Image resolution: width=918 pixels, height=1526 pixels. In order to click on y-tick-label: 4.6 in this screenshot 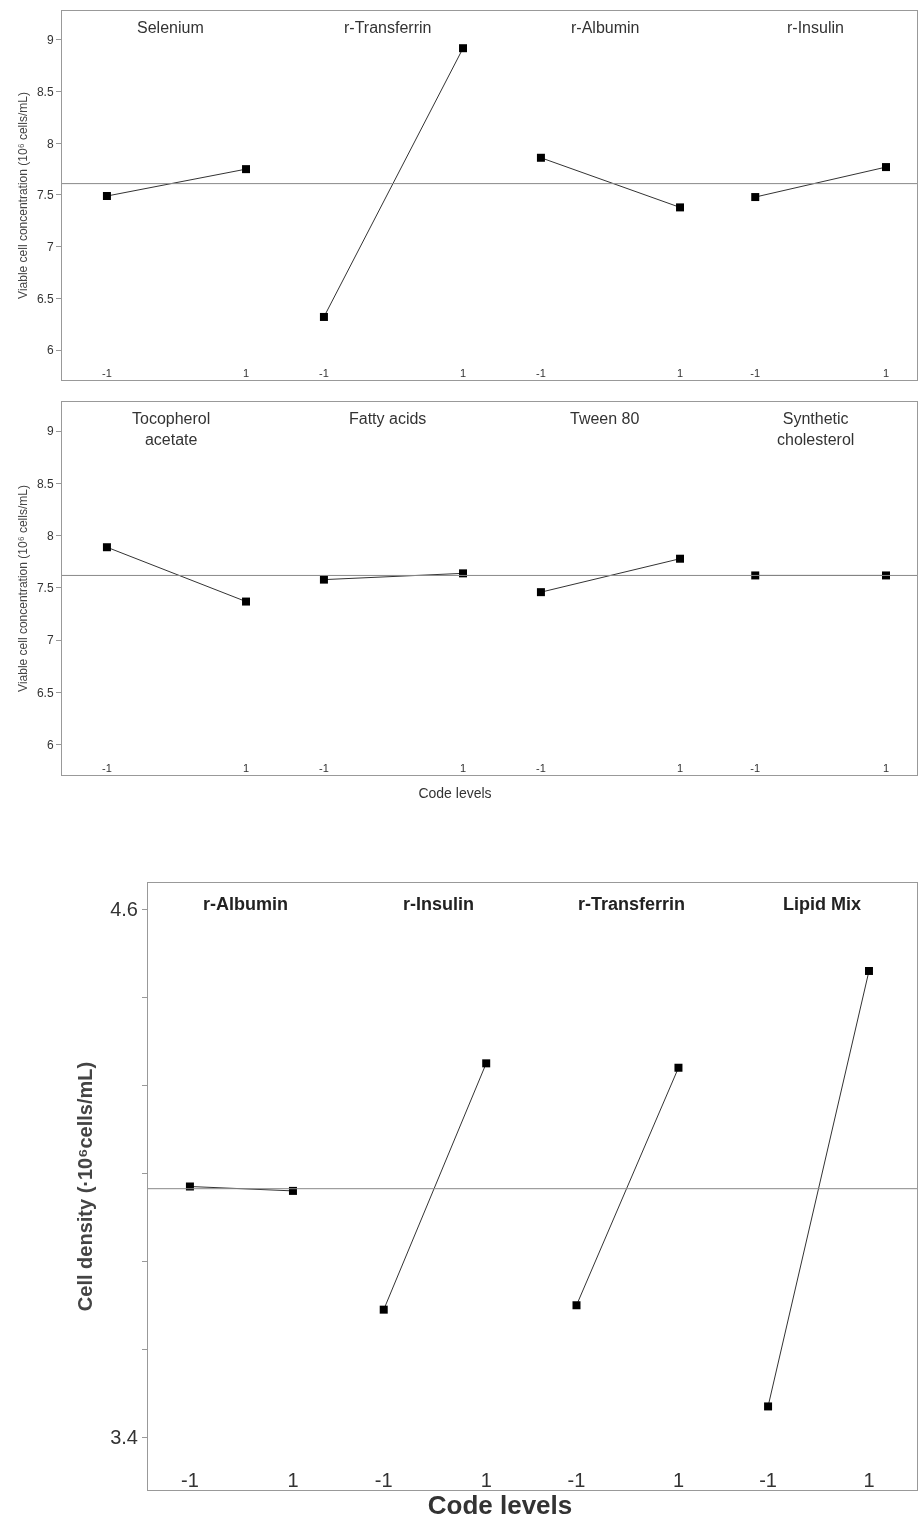, I will do `click(124, 909)`.